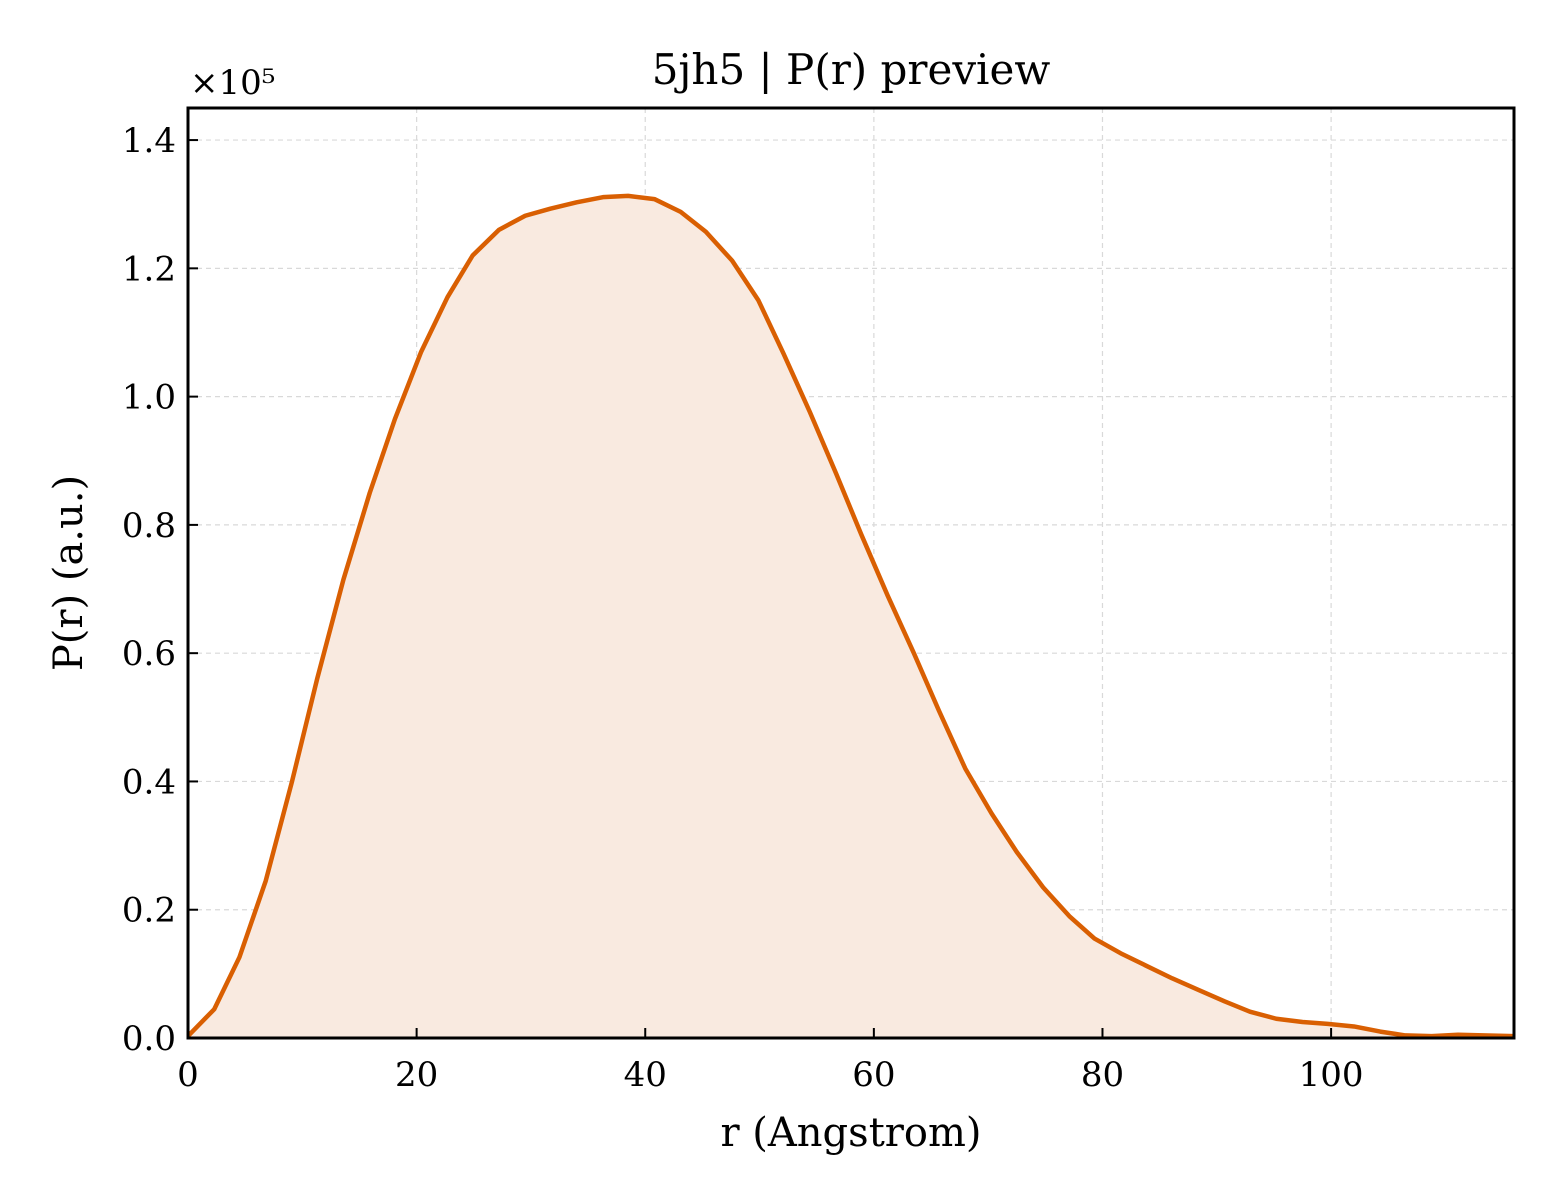  Describe the element at coordinates (149, 1039) in the screenshot. I see `y-tick-label: 0.0` at that location.